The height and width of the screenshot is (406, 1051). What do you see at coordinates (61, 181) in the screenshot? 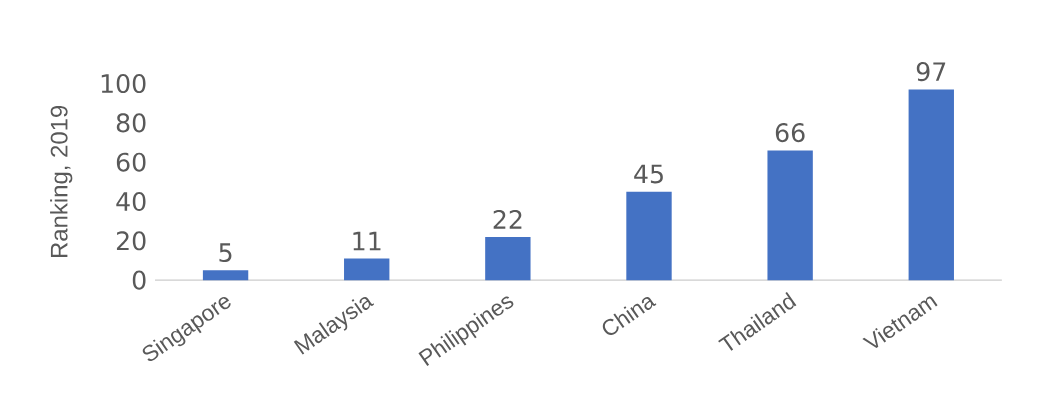
I see `y-axis-title: Ranking, 2019` at bounding box center [61, 181].